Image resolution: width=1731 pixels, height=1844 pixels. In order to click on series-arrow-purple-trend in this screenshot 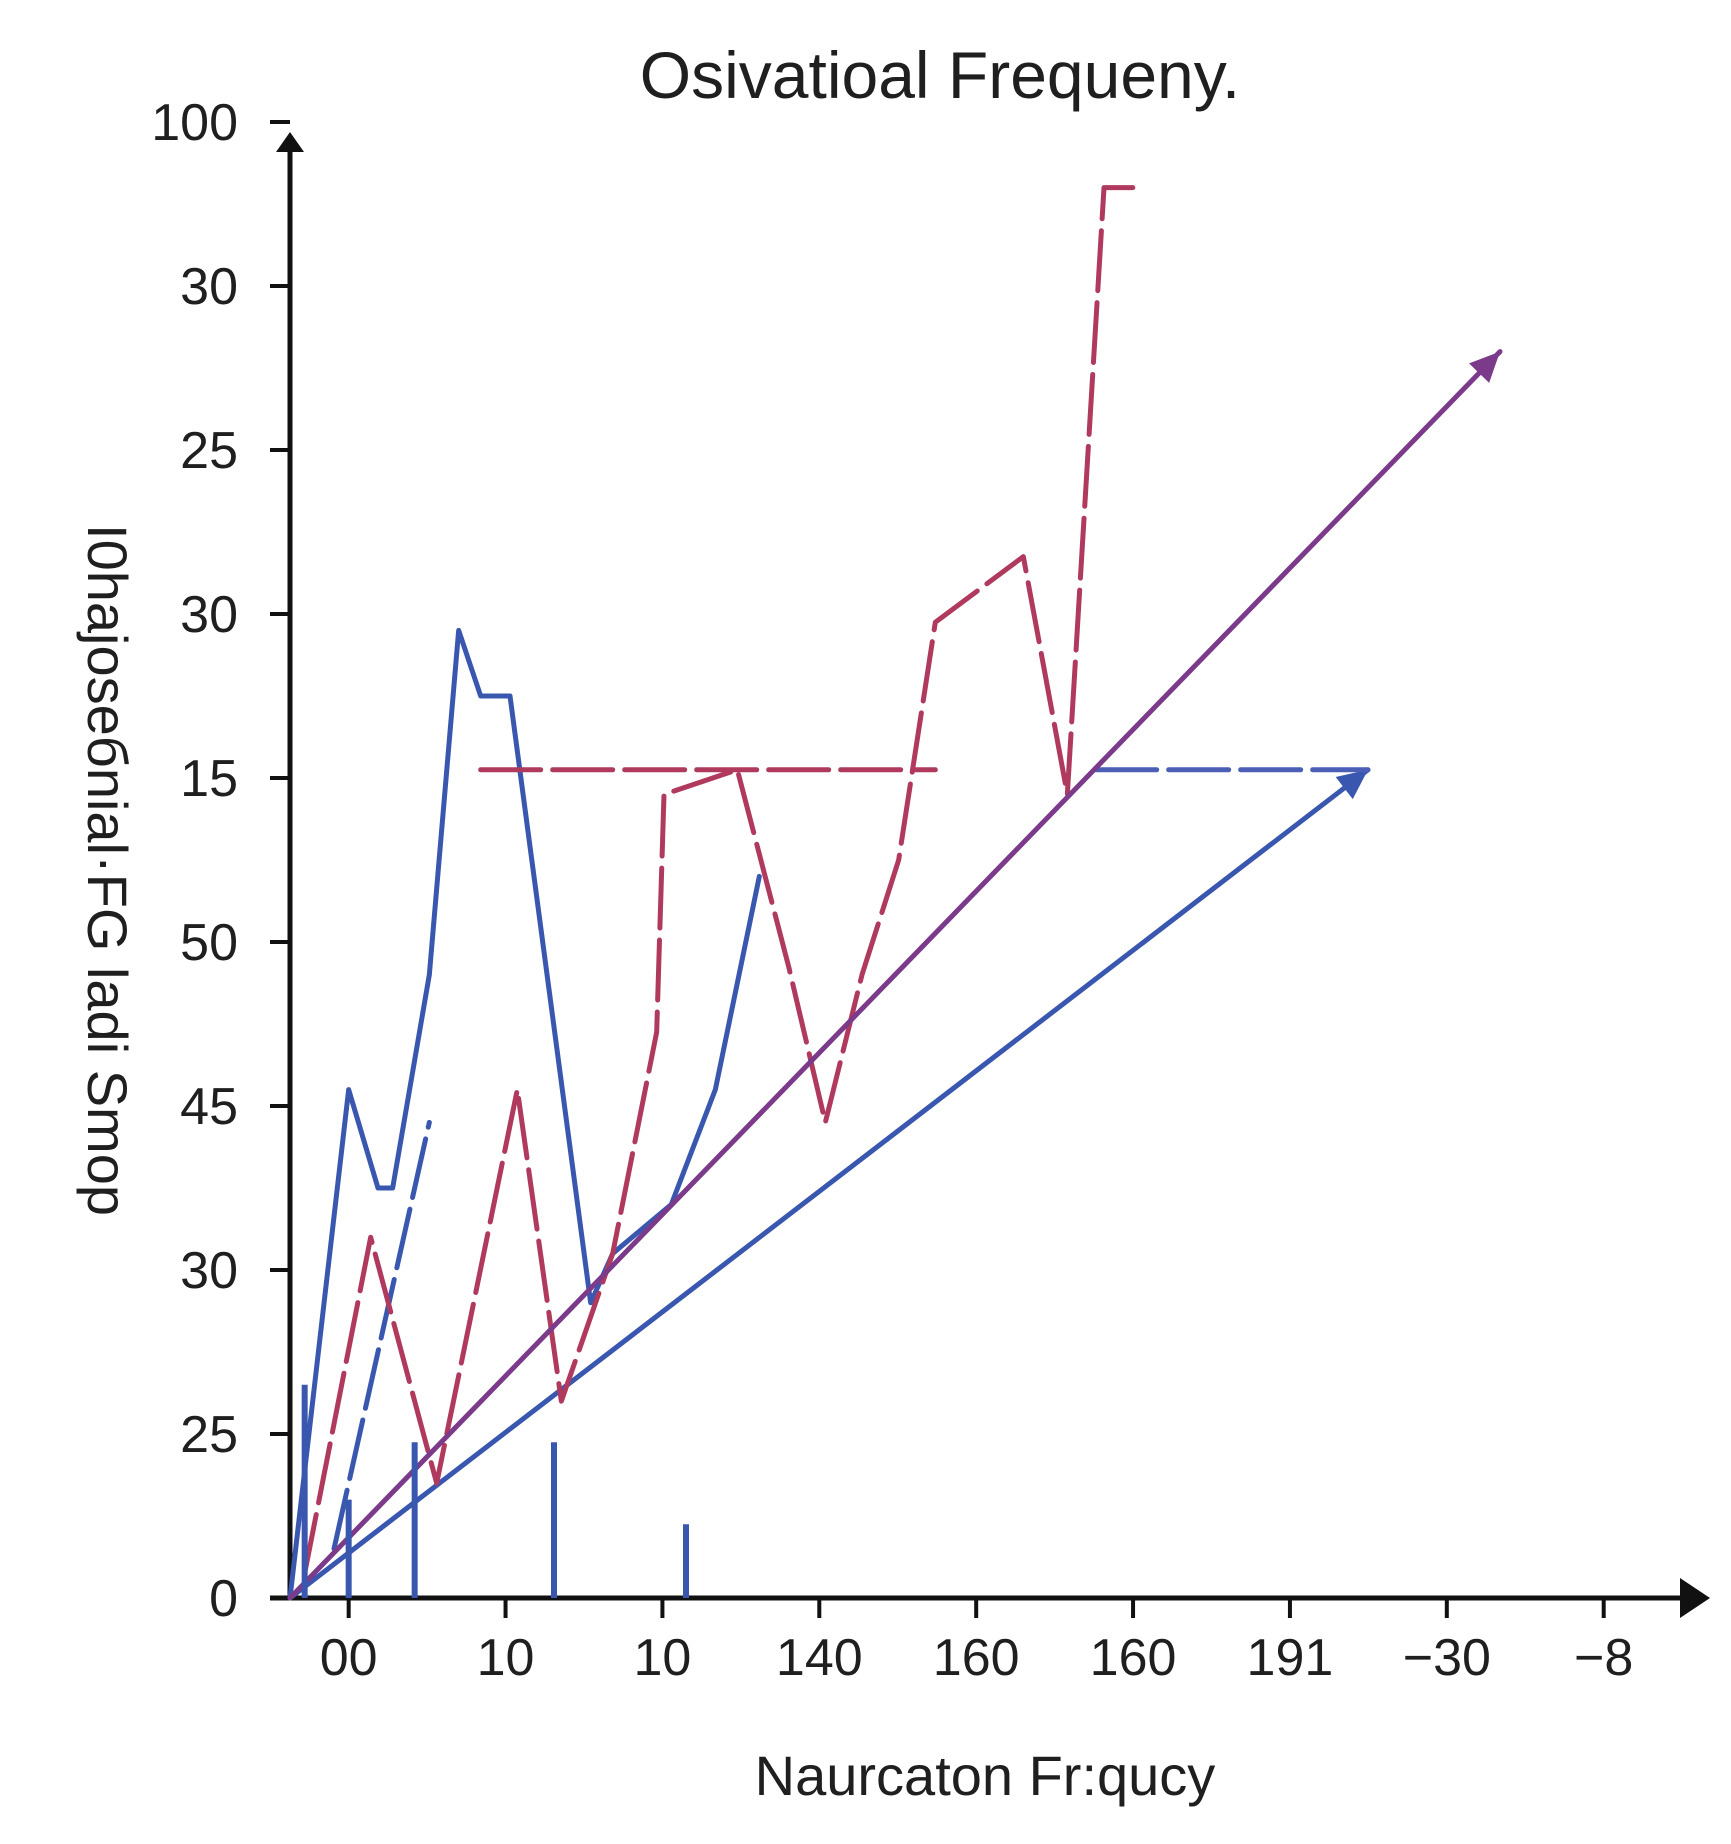, I will do `click(1484, 367)`.